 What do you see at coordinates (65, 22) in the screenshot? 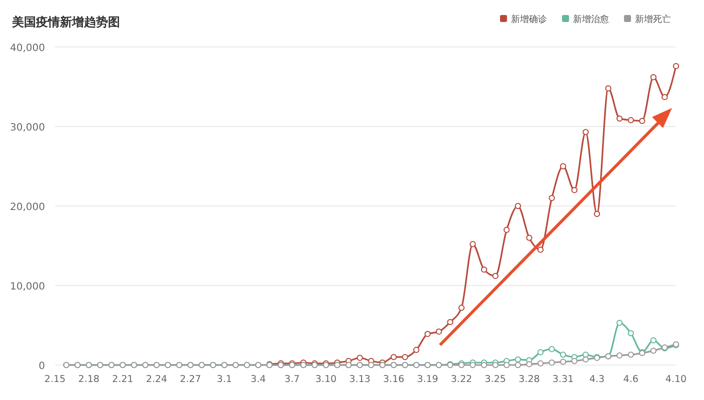
I see `chart-title: 美国疫情新增趋势图` at bounding box center [65, 22].